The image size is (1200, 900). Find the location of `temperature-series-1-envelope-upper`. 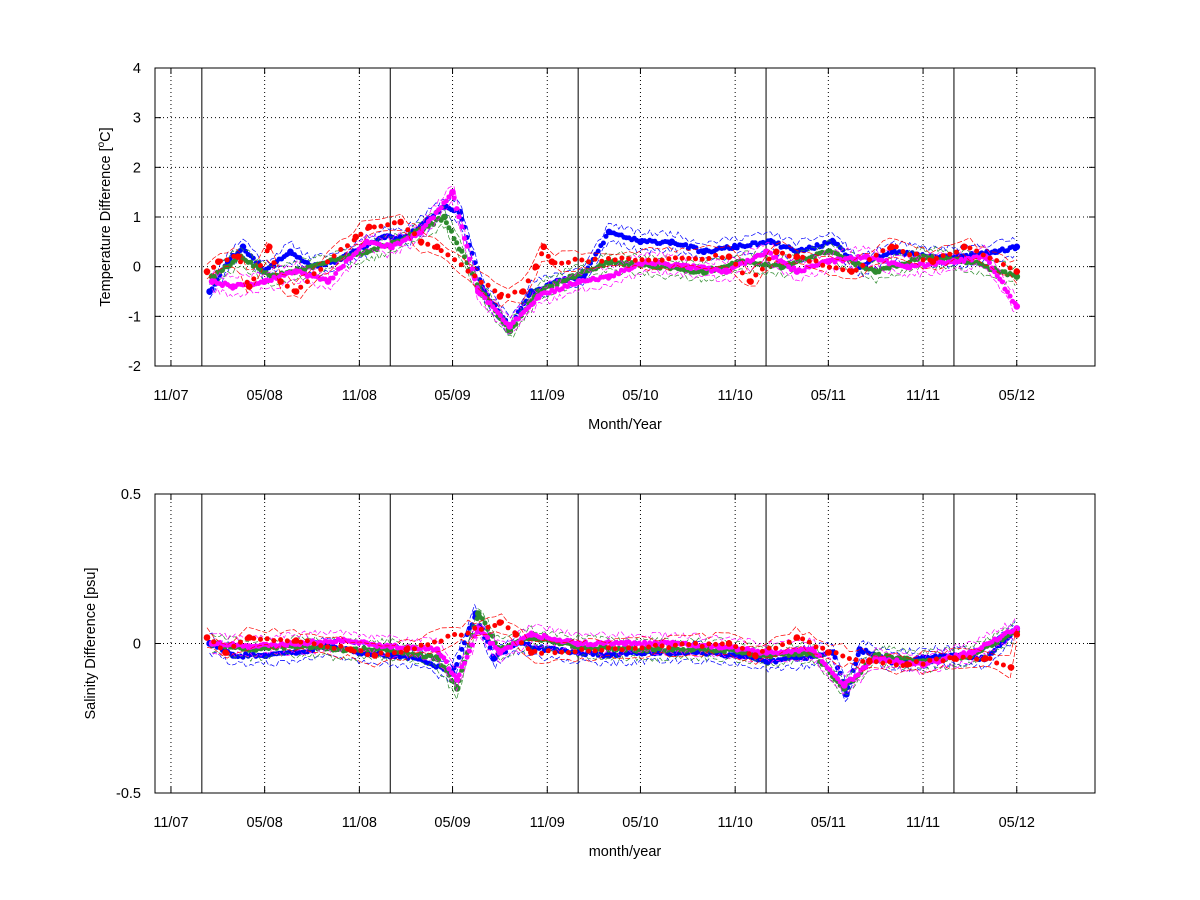

temperature-series-1-envelope-upper is located at coordinates (613, 265).